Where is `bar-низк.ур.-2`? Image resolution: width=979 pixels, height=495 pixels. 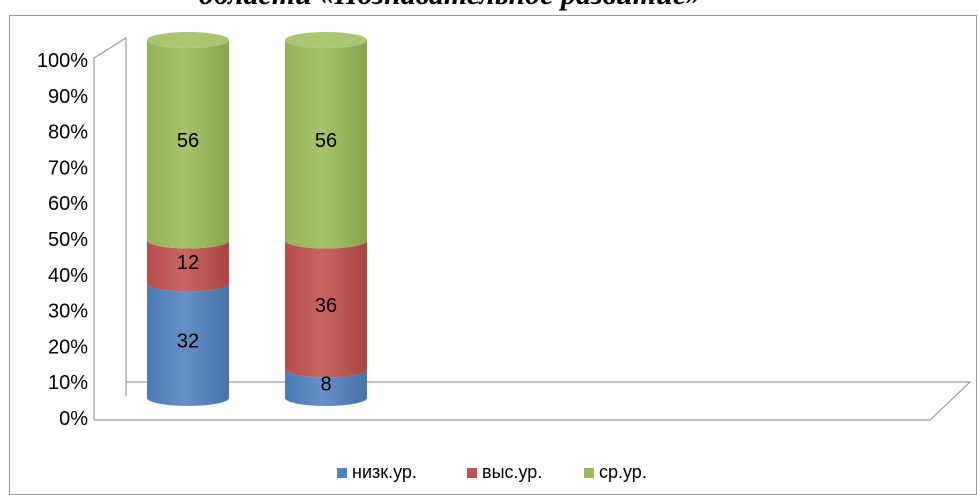 bar-низк.ур.-2 is located at coordinates (326, 387).